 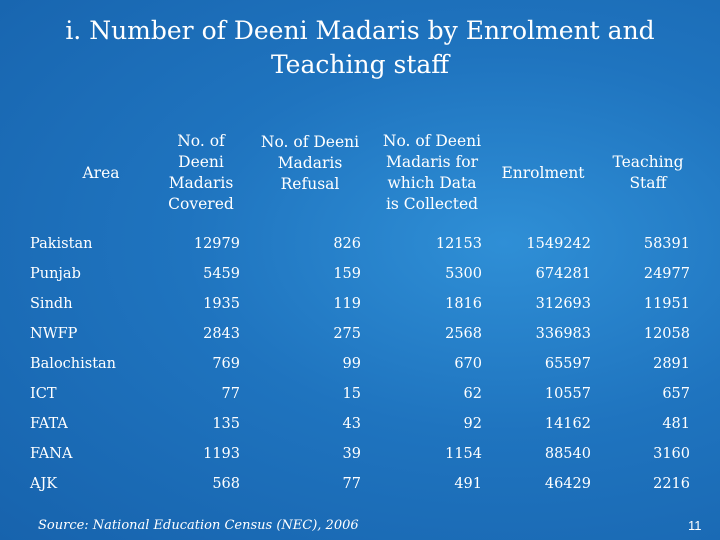 What do you see at coordinates (310, 163) in the screenshot?
I see `header-refusal-line: Madaris` at bounding box center [310, 163].